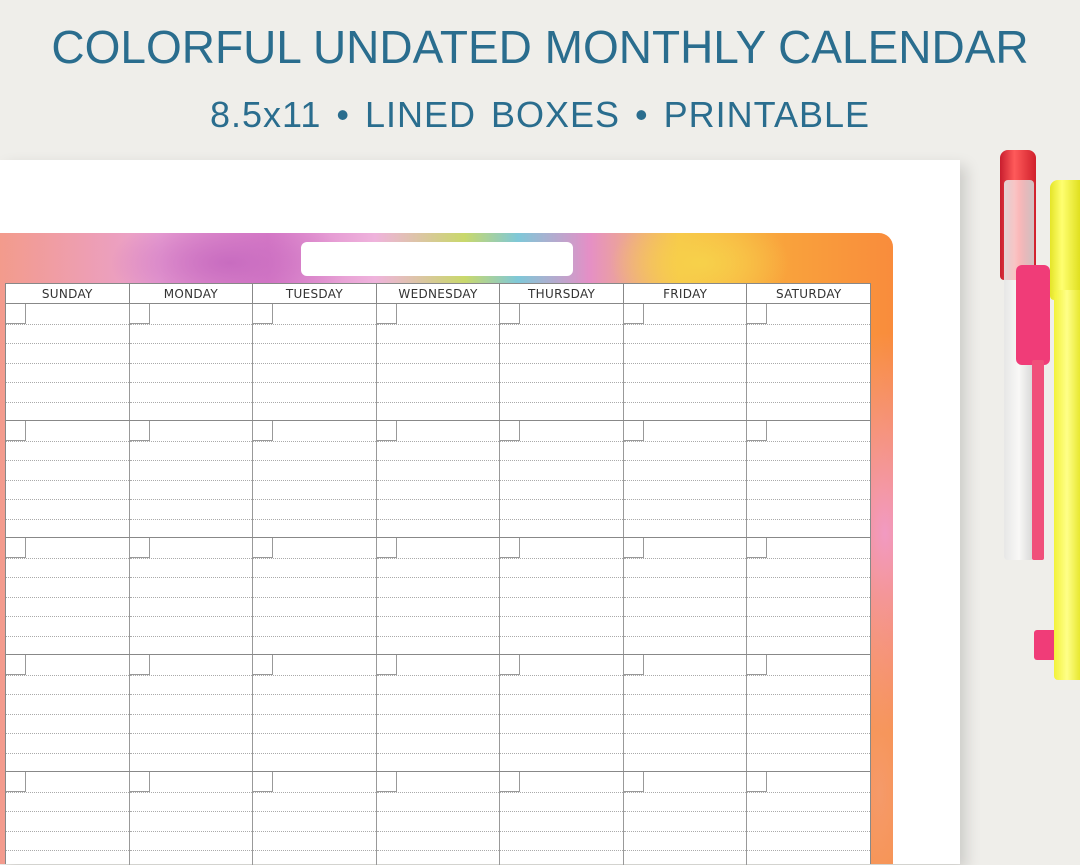  I want to click on calendar-week-row, so click(438, 479).